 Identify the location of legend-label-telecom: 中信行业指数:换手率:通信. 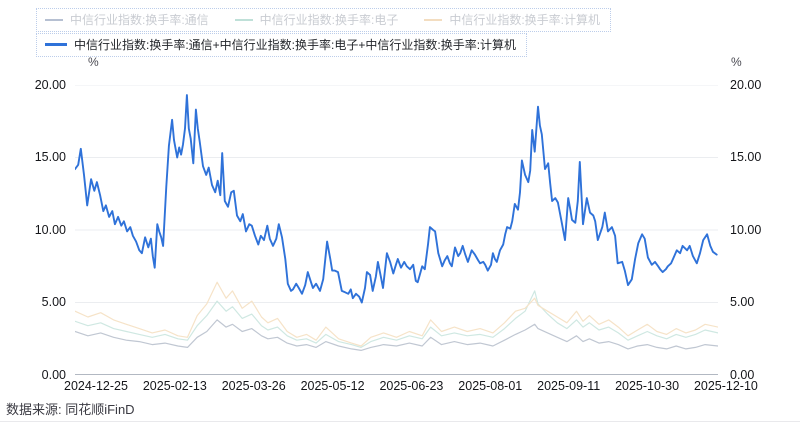
(139, 20).